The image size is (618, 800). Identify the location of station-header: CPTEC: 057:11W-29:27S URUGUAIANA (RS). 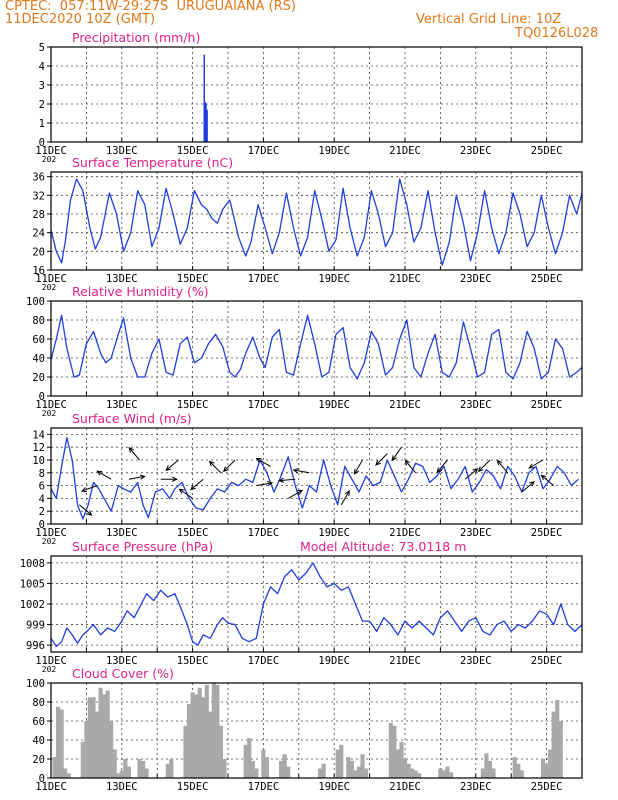
(150, 7).